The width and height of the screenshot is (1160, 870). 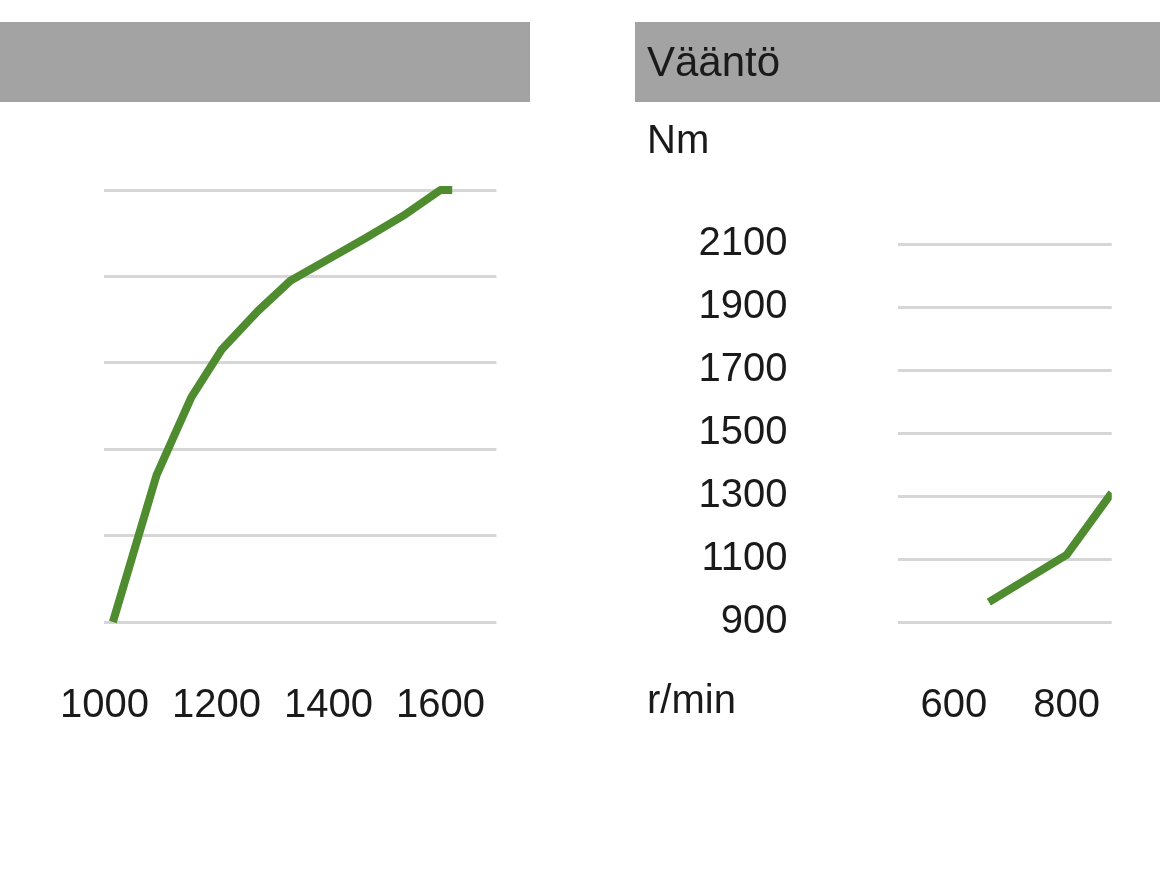 I want to click on x-tick-label: 1000, so click(x=104, y=703).